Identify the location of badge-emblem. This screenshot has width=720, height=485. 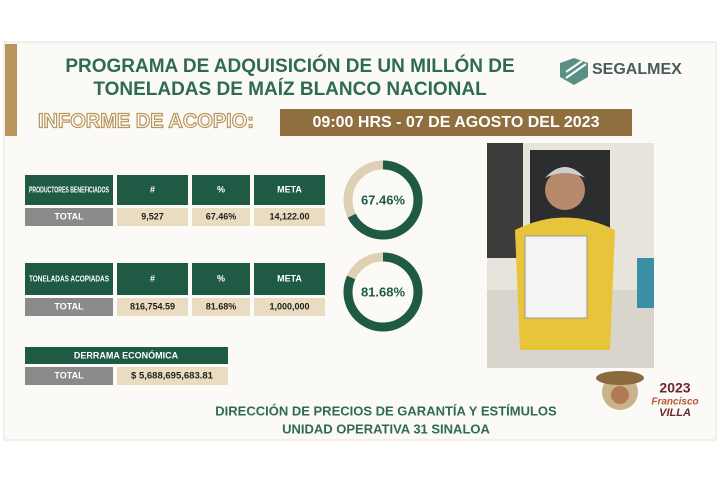
(620, 390).